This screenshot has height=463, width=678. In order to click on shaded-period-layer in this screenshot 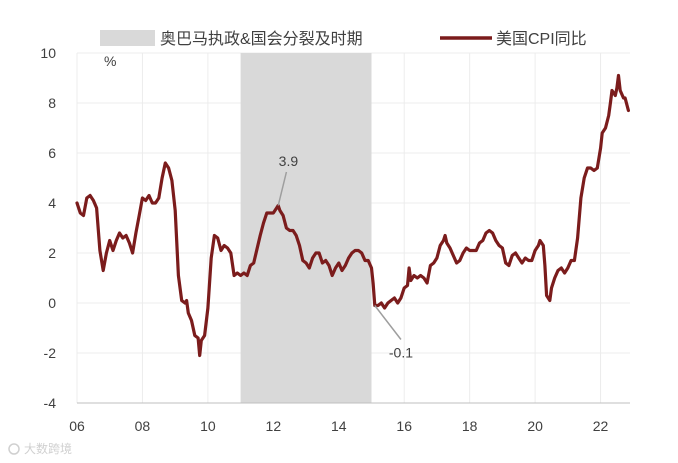, I will do `click(306, 228)`.